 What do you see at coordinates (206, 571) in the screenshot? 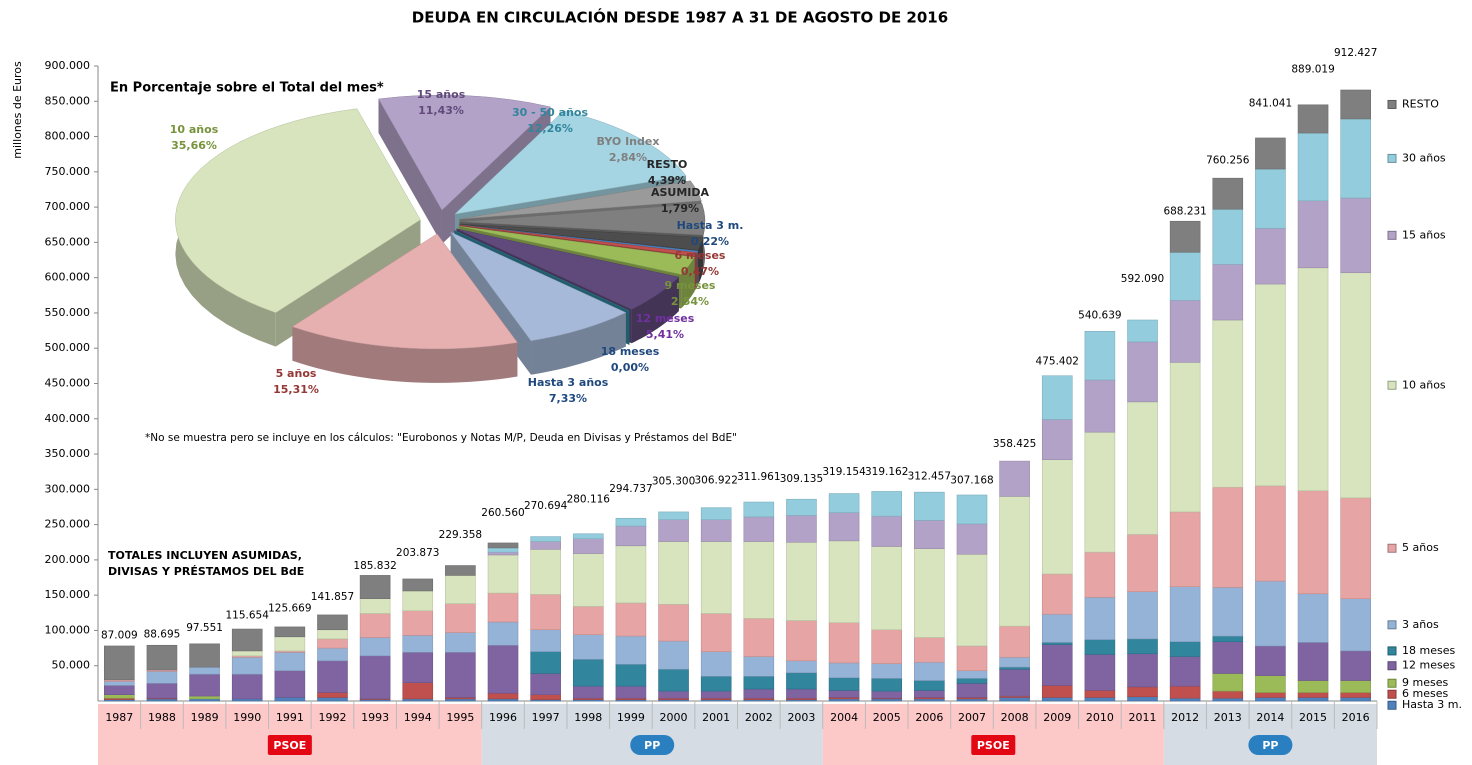
I see `annotation: DIVISAS Y PRÉSTAMOS DEL BdE` at bounding box center [206, 571].